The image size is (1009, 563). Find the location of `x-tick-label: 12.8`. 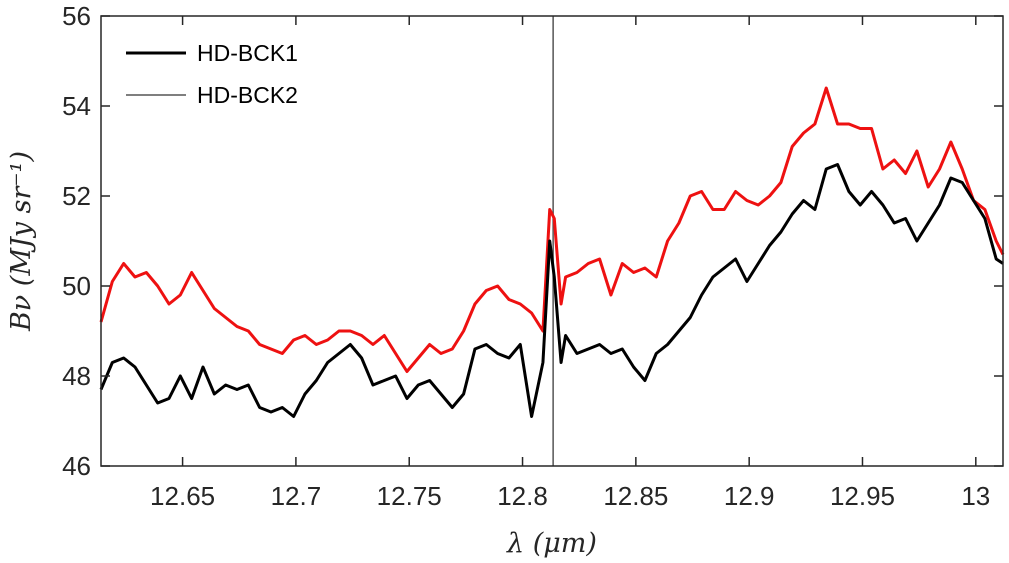

x-tick-label: 12.8 is located at coordinates (522, 496).